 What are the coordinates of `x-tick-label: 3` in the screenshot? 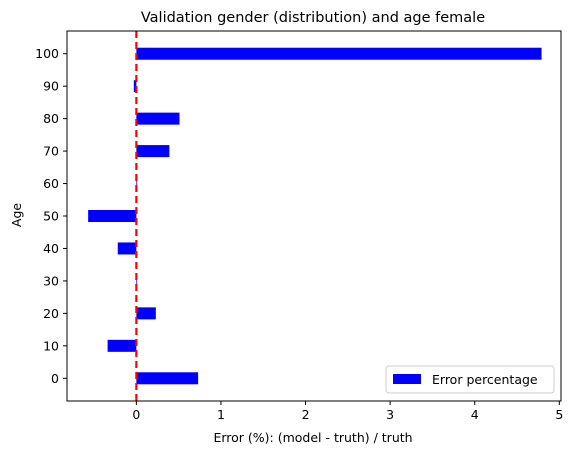 It's located at (390, 414).